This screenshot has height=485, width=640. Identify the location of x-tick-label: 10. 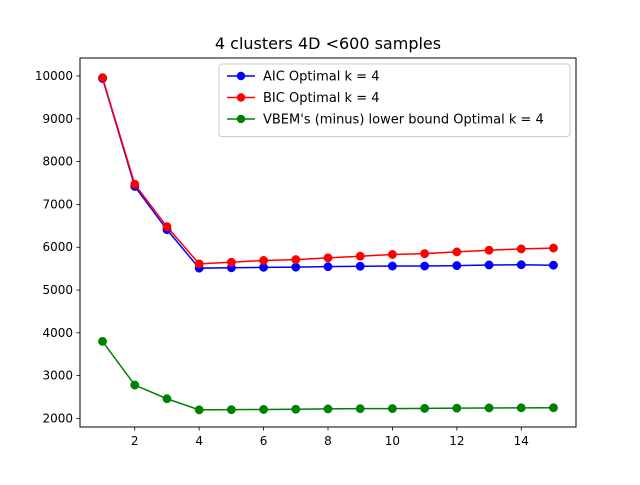
(392, 441).